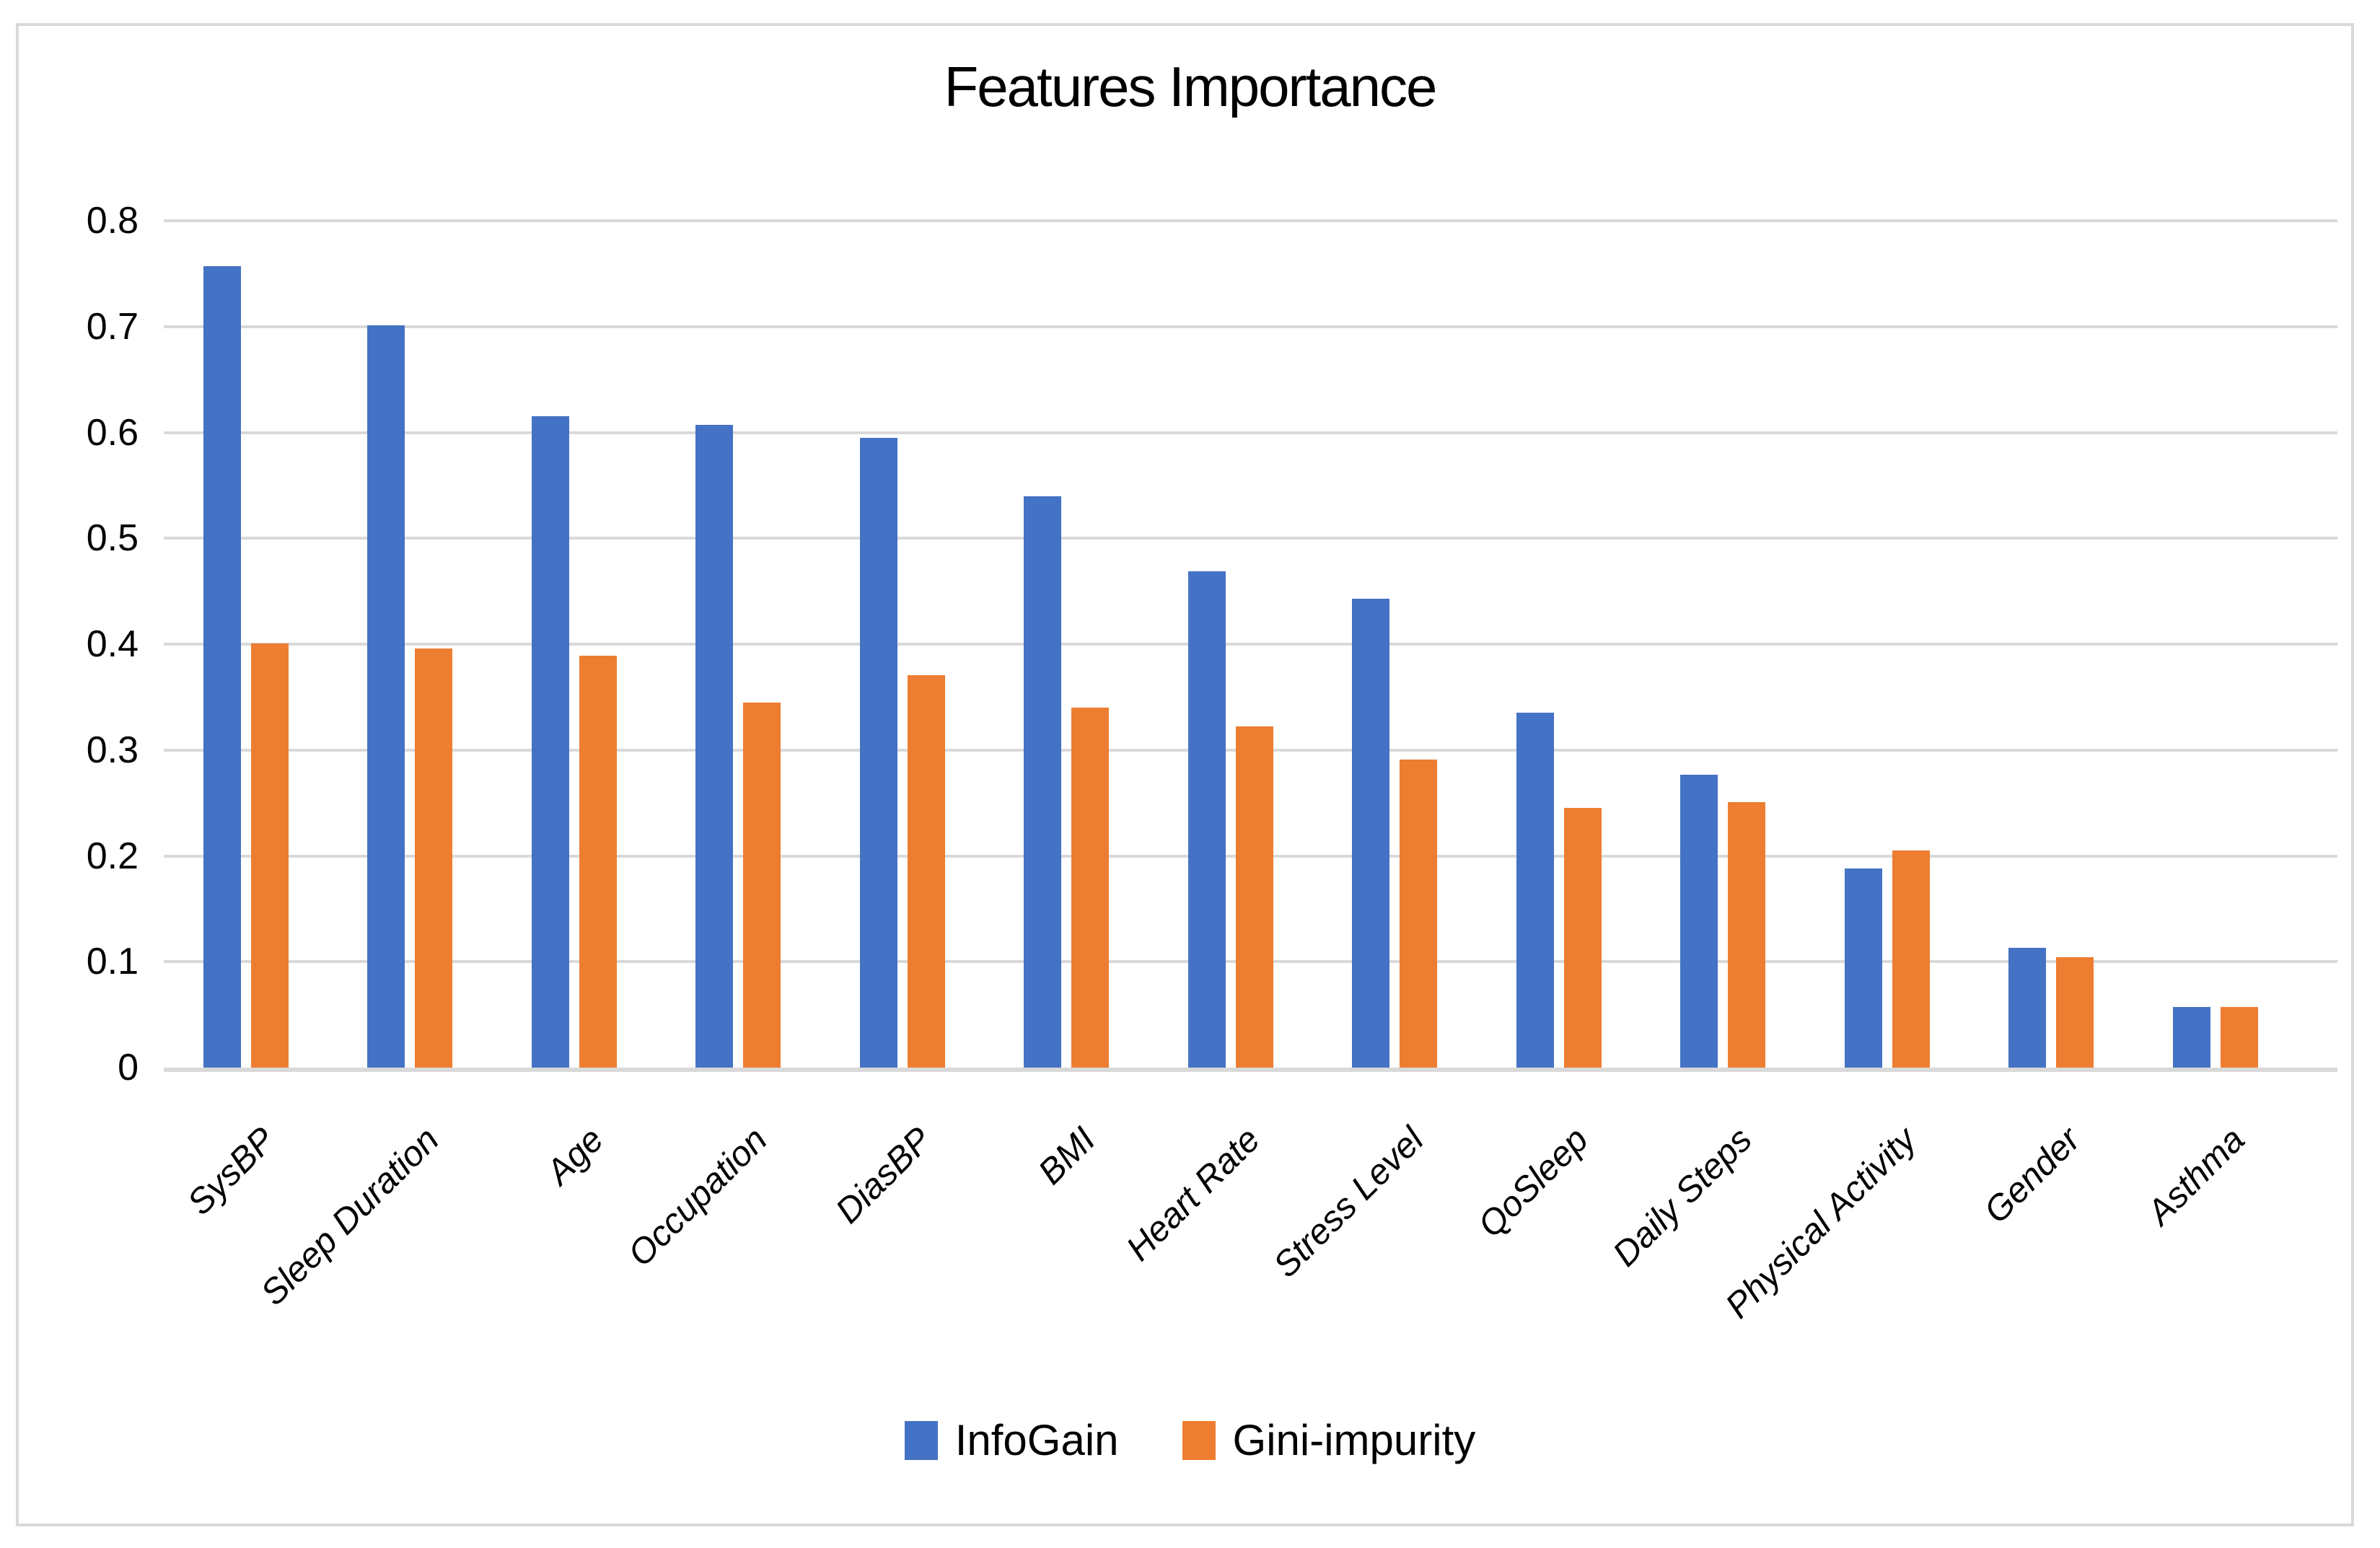 The image size is (2380, 1548). What do you see at coordinates (926, 871) in the screenshot?
I see `bar-gini-impurity-diasbp` at bounding box center [926, 871].